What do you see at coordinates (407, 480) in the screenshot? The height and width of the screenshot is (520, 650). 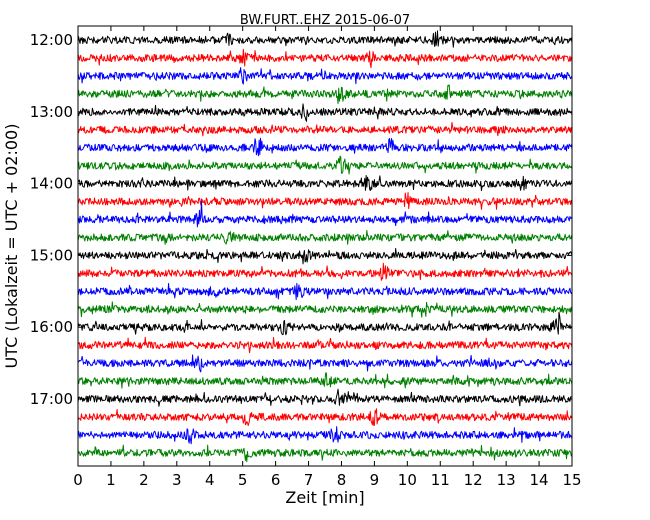 I see `x-tick-label: 10` at bounding box center [407, 480].